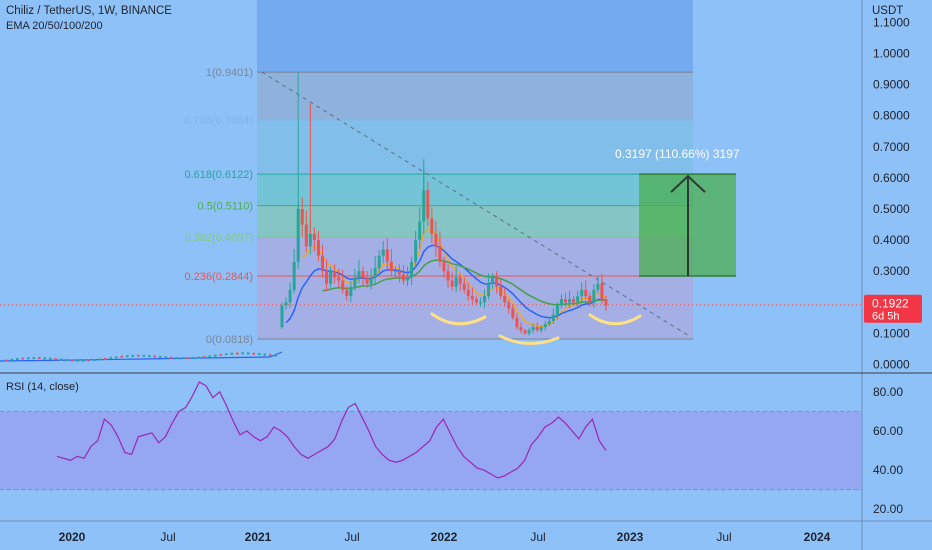 This screenshot has width=932, height=550. What do you see at coordinates (891, 240) in the screenshot?
I see `price-tick-label: 0.4000` at bounding box center [891, 240].